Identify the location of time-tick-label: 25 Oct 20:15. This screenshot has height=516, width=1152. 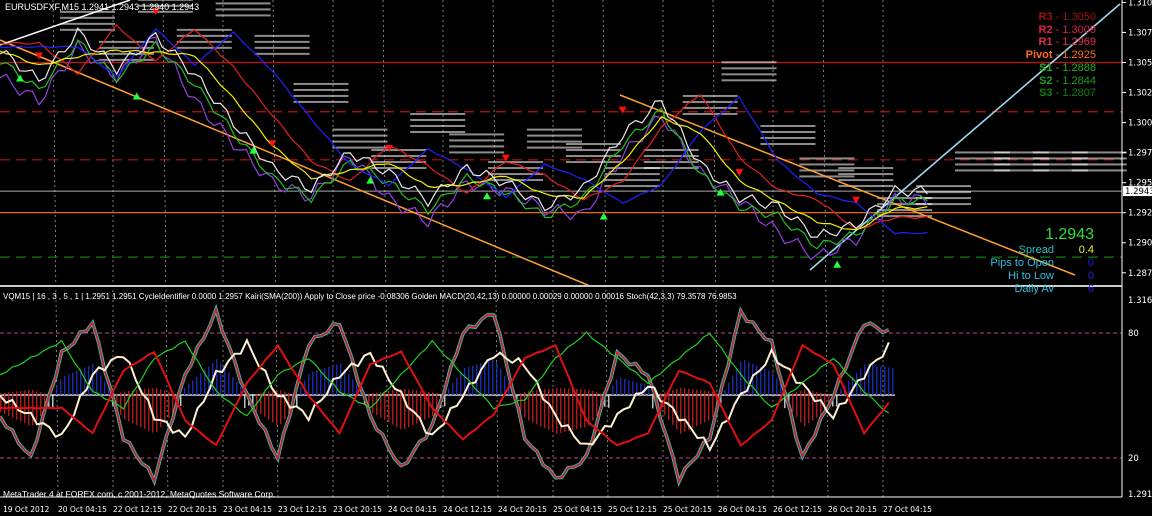
(687, 509).